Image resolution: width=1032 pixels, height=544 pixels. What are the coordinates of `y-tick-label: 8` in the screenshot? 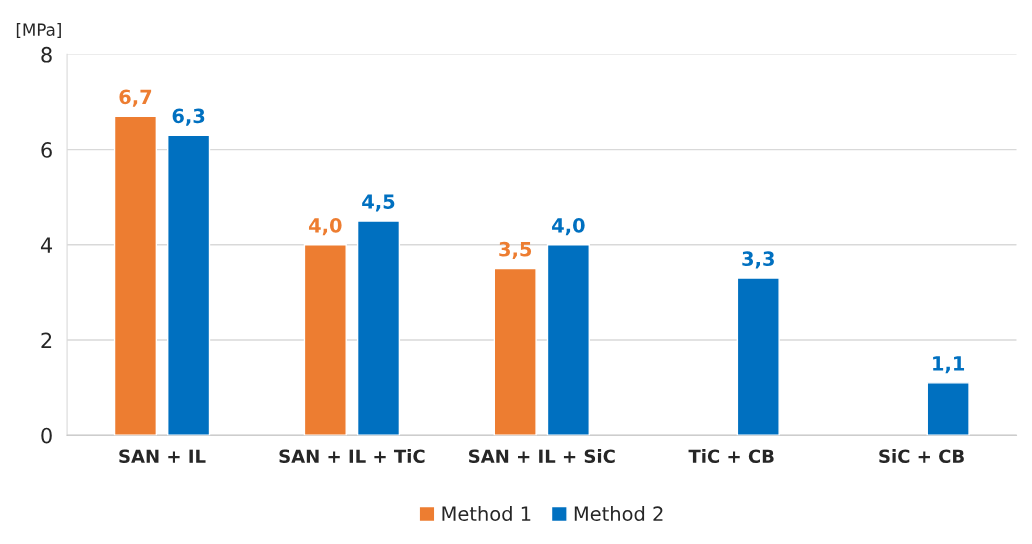 It's located at (46, 54).